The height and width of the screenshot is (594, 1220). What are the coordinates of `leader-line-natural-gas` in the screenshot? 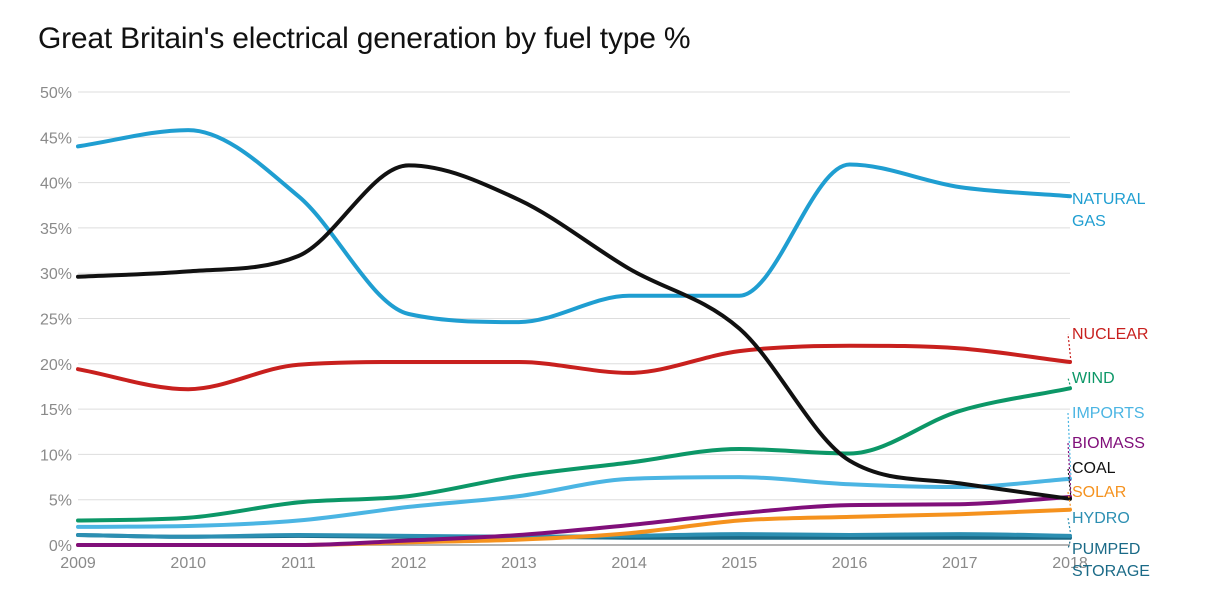 It's located at (1069, 197).